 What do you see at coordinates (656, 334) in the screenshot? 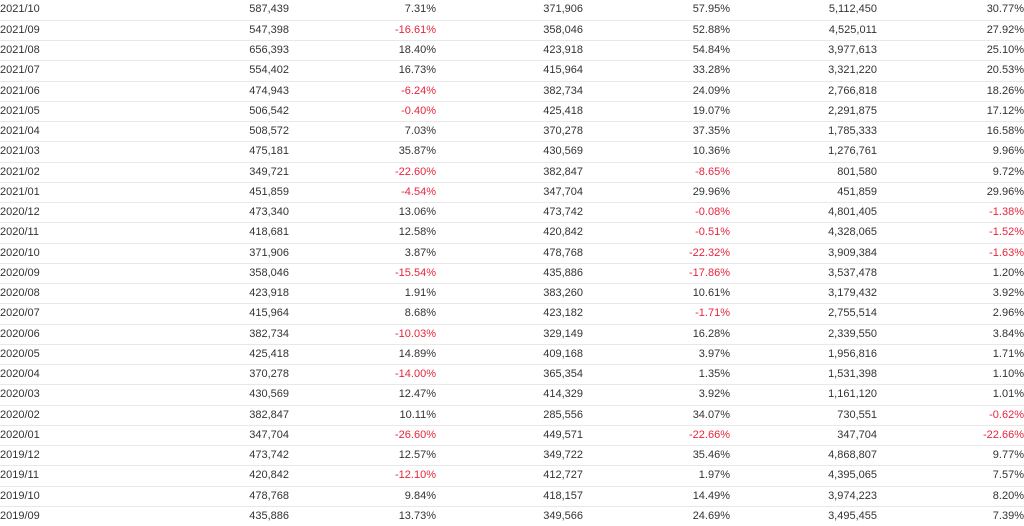
I see `prev-change-cell: 16.28%` at bounding box center [656, 334].